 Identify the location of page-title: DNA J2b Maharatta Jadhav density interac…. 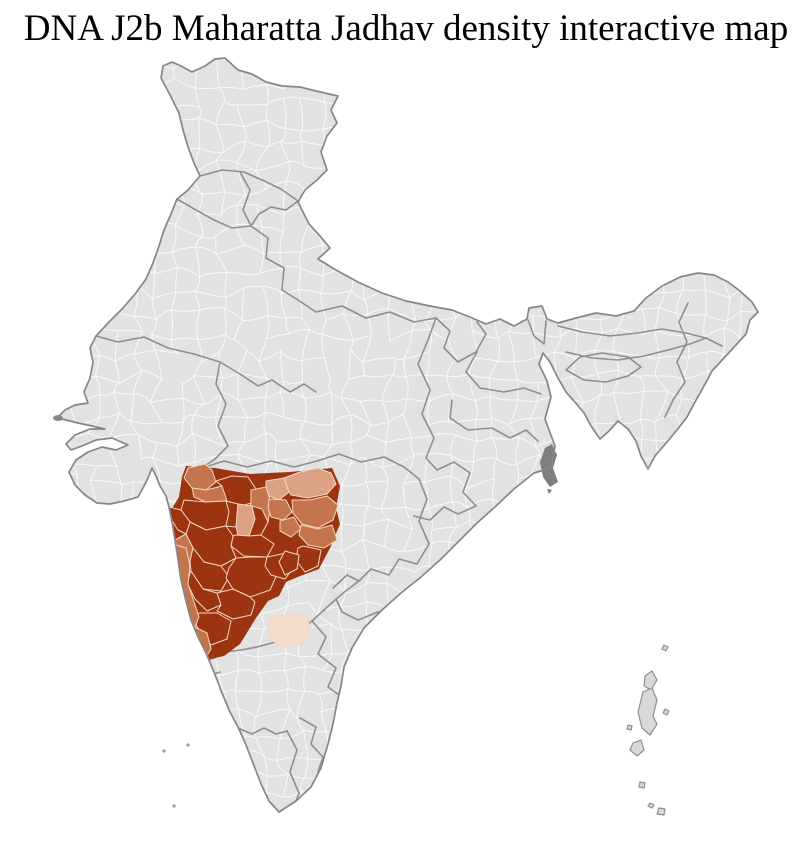
(406, 28).